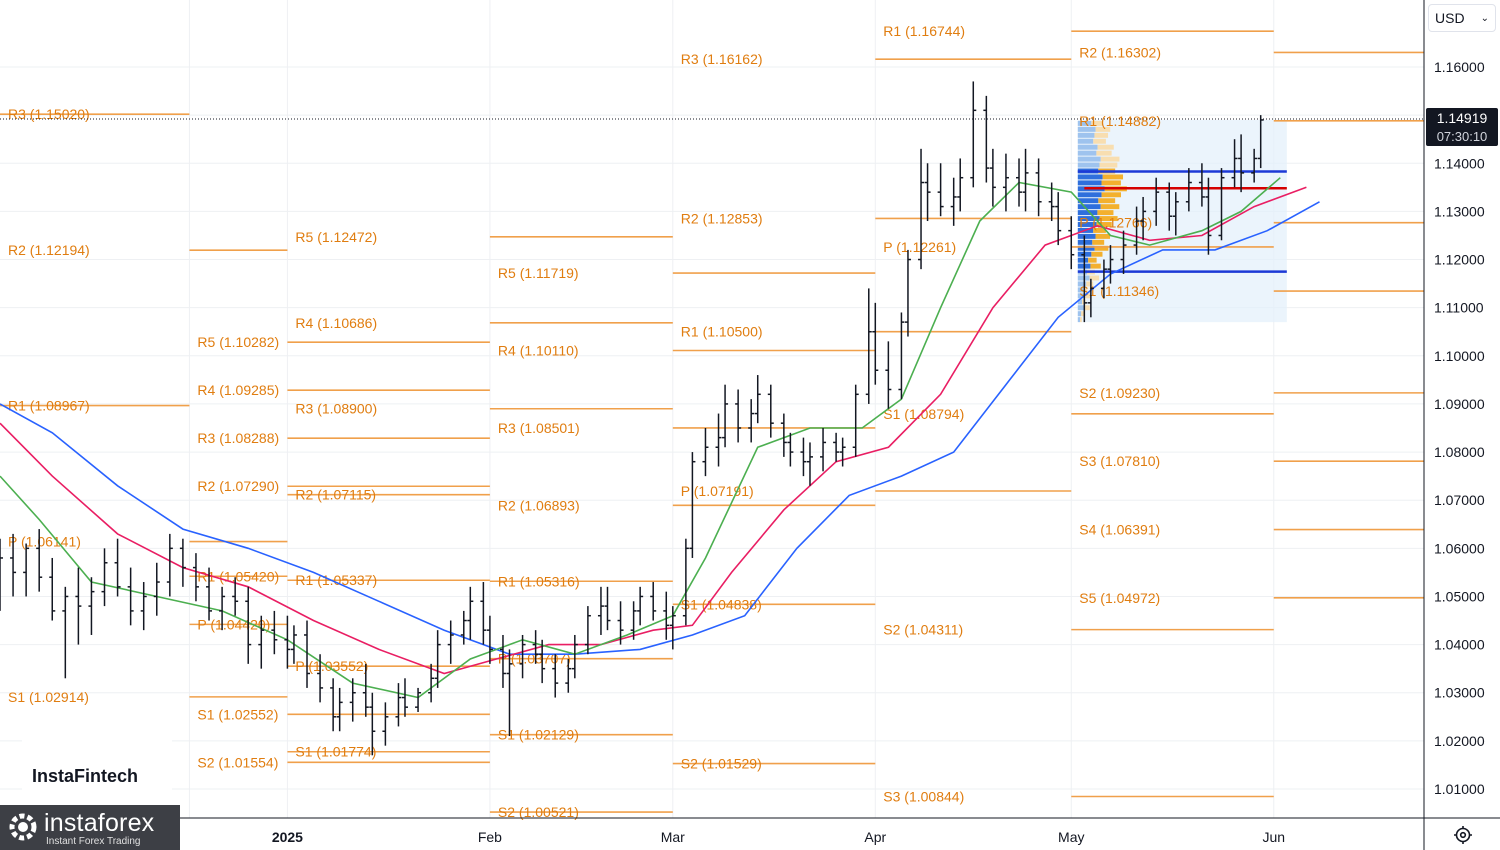 Image resolution: width=1500 pixels, height=850 pixels. I want to click on logo-text: instaforex, so click(99, 823).